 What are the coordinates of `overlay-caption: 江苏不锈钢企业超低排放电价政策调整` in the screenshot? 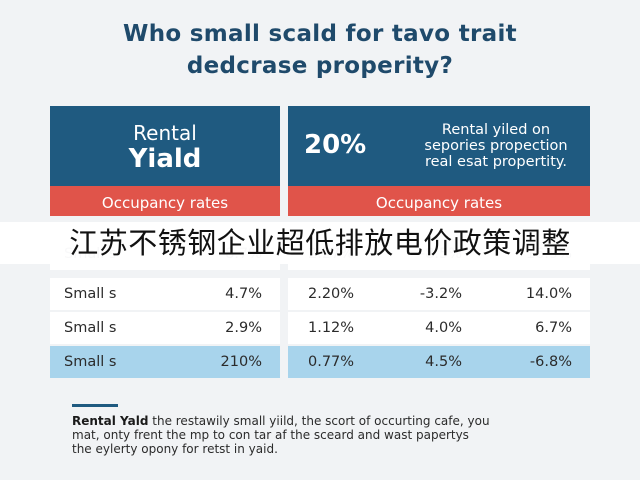 It's located at (320, 243).